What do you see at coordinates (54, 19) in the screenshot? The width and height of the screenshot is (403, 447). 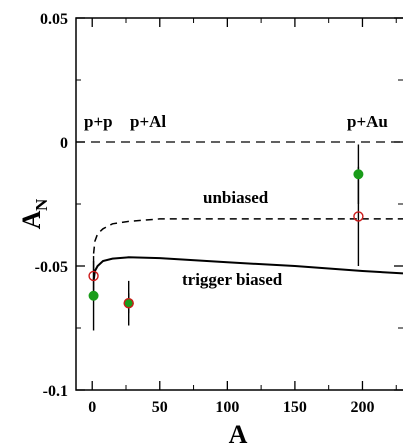 I see `y-tick-label: 0.05` at bounding box center [54, 19].